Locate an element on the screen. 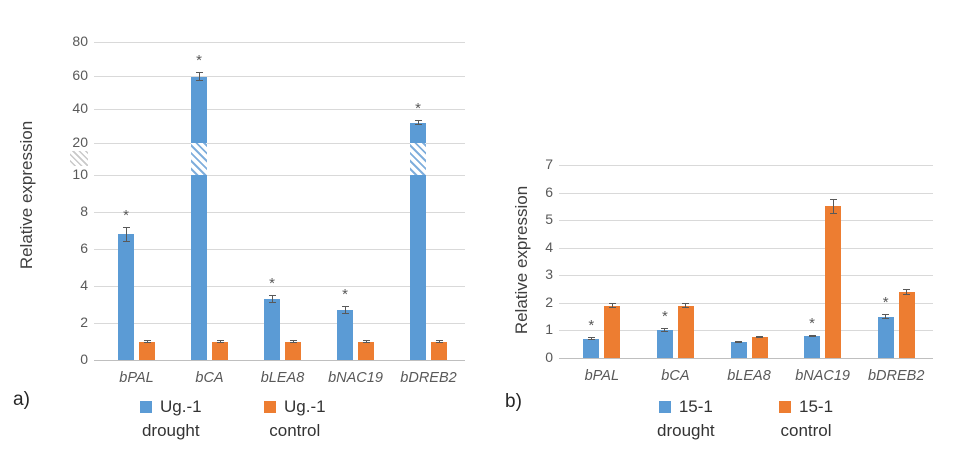  y-tick-label: 80 is located at coordinates (80, 41).